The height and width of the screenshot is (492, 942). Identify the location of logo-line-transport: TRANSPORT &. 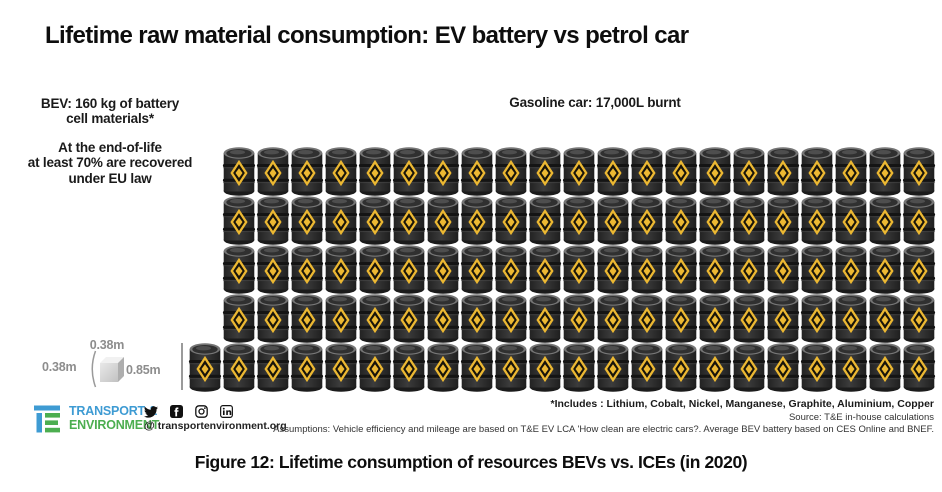
(113, 411).